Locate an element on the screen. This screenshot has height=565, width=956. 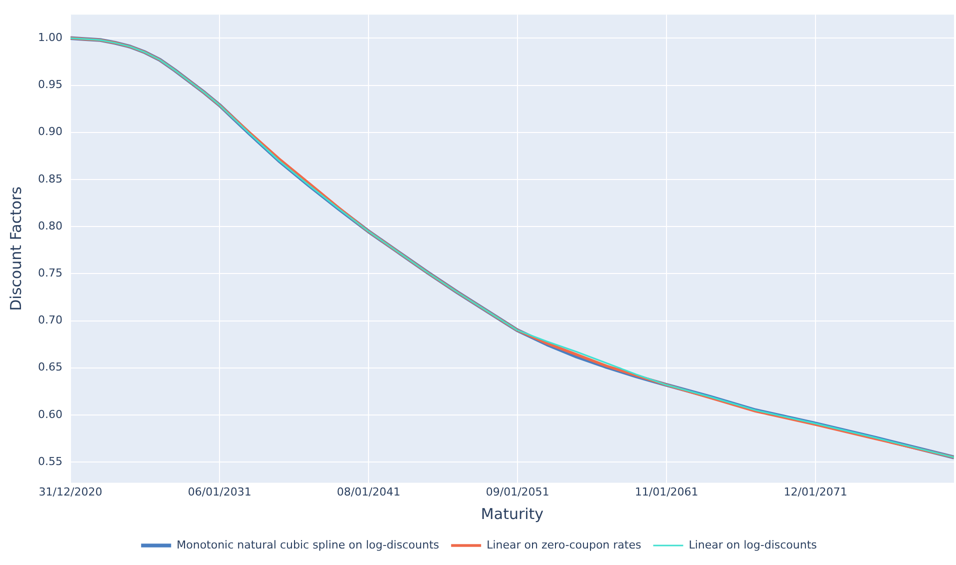
y-tick-label: 0.60 is located at coordinates (50, 414).